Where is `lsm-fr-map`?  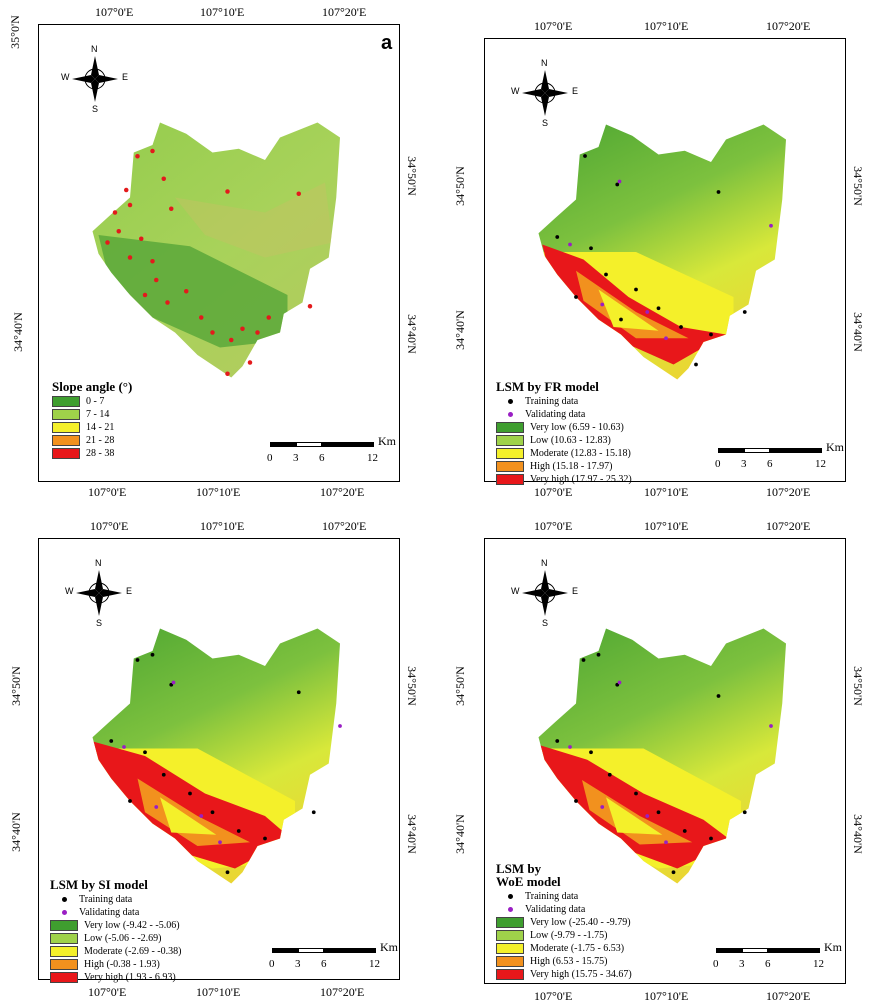
lsm-fr-map is located at coordinates (662, 252).